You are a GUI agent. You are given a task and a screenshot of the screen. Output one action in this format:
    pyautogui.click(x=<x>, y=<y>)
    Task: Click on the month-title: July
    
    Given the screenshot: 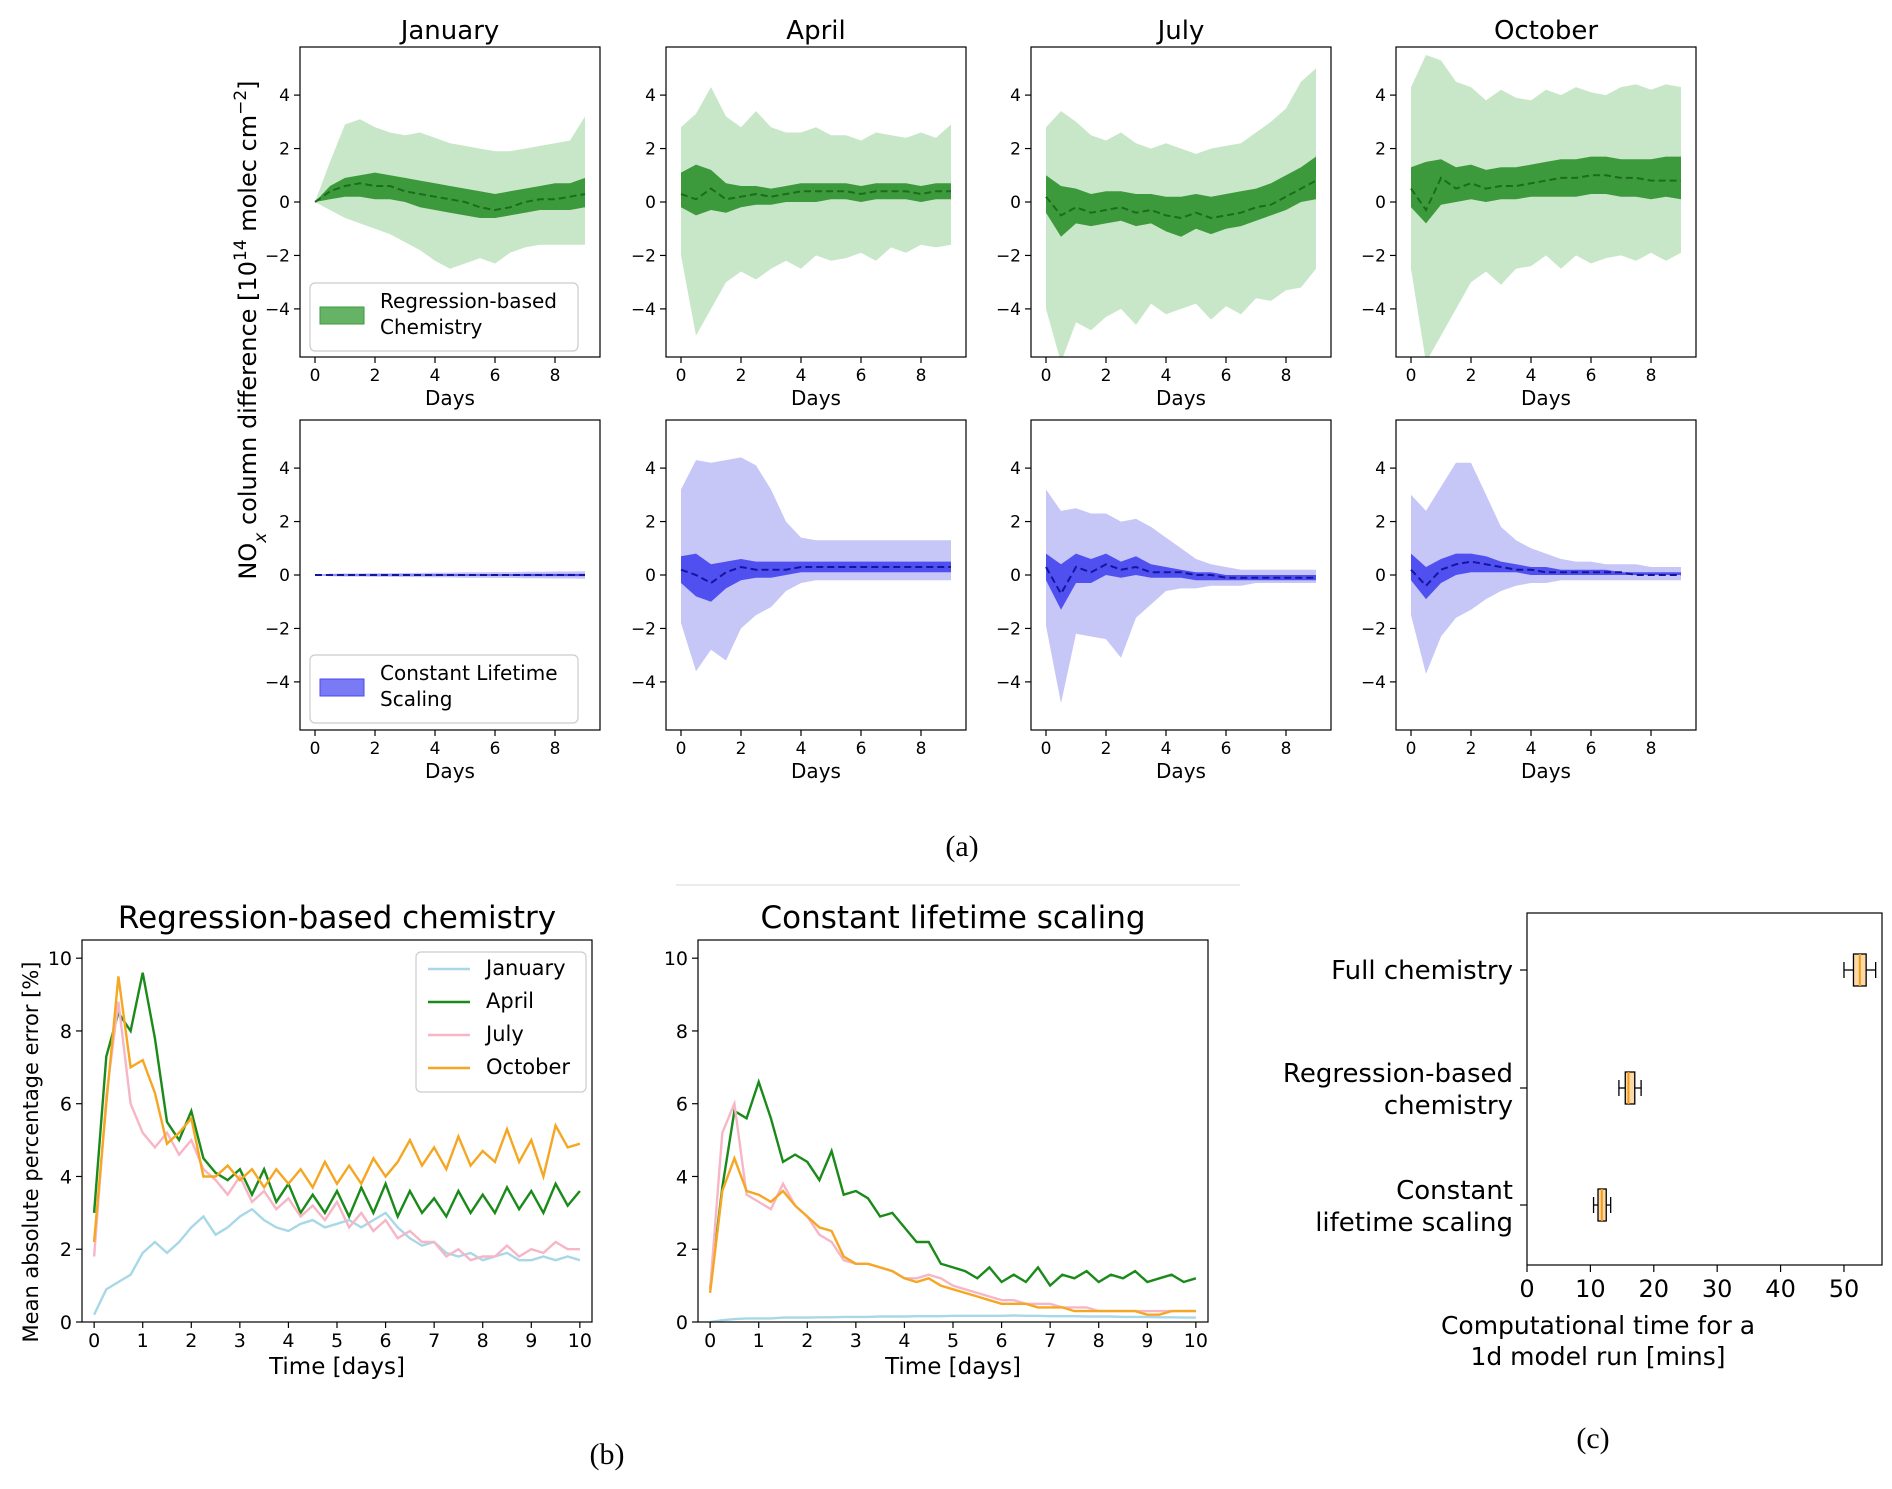 What is the action you would take?
    pyautogui.click(x=1180, y=31)
    